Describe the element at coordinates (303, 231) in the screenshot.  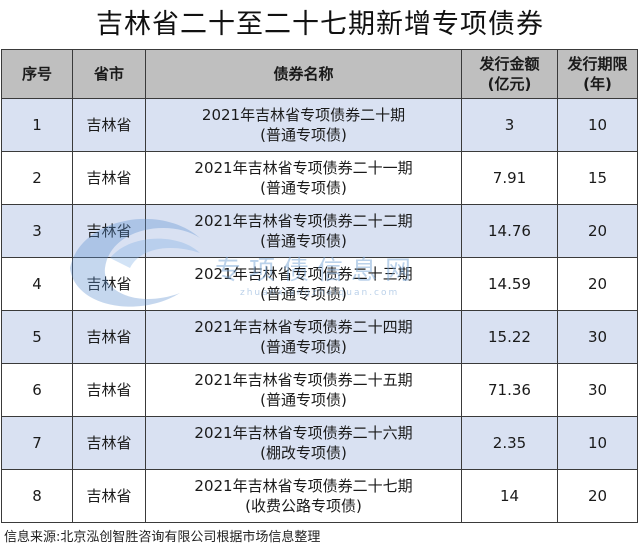
I see `cell-bond-name: 2021年吉林省专项债券二十二期 (普通专项债)` at that location.